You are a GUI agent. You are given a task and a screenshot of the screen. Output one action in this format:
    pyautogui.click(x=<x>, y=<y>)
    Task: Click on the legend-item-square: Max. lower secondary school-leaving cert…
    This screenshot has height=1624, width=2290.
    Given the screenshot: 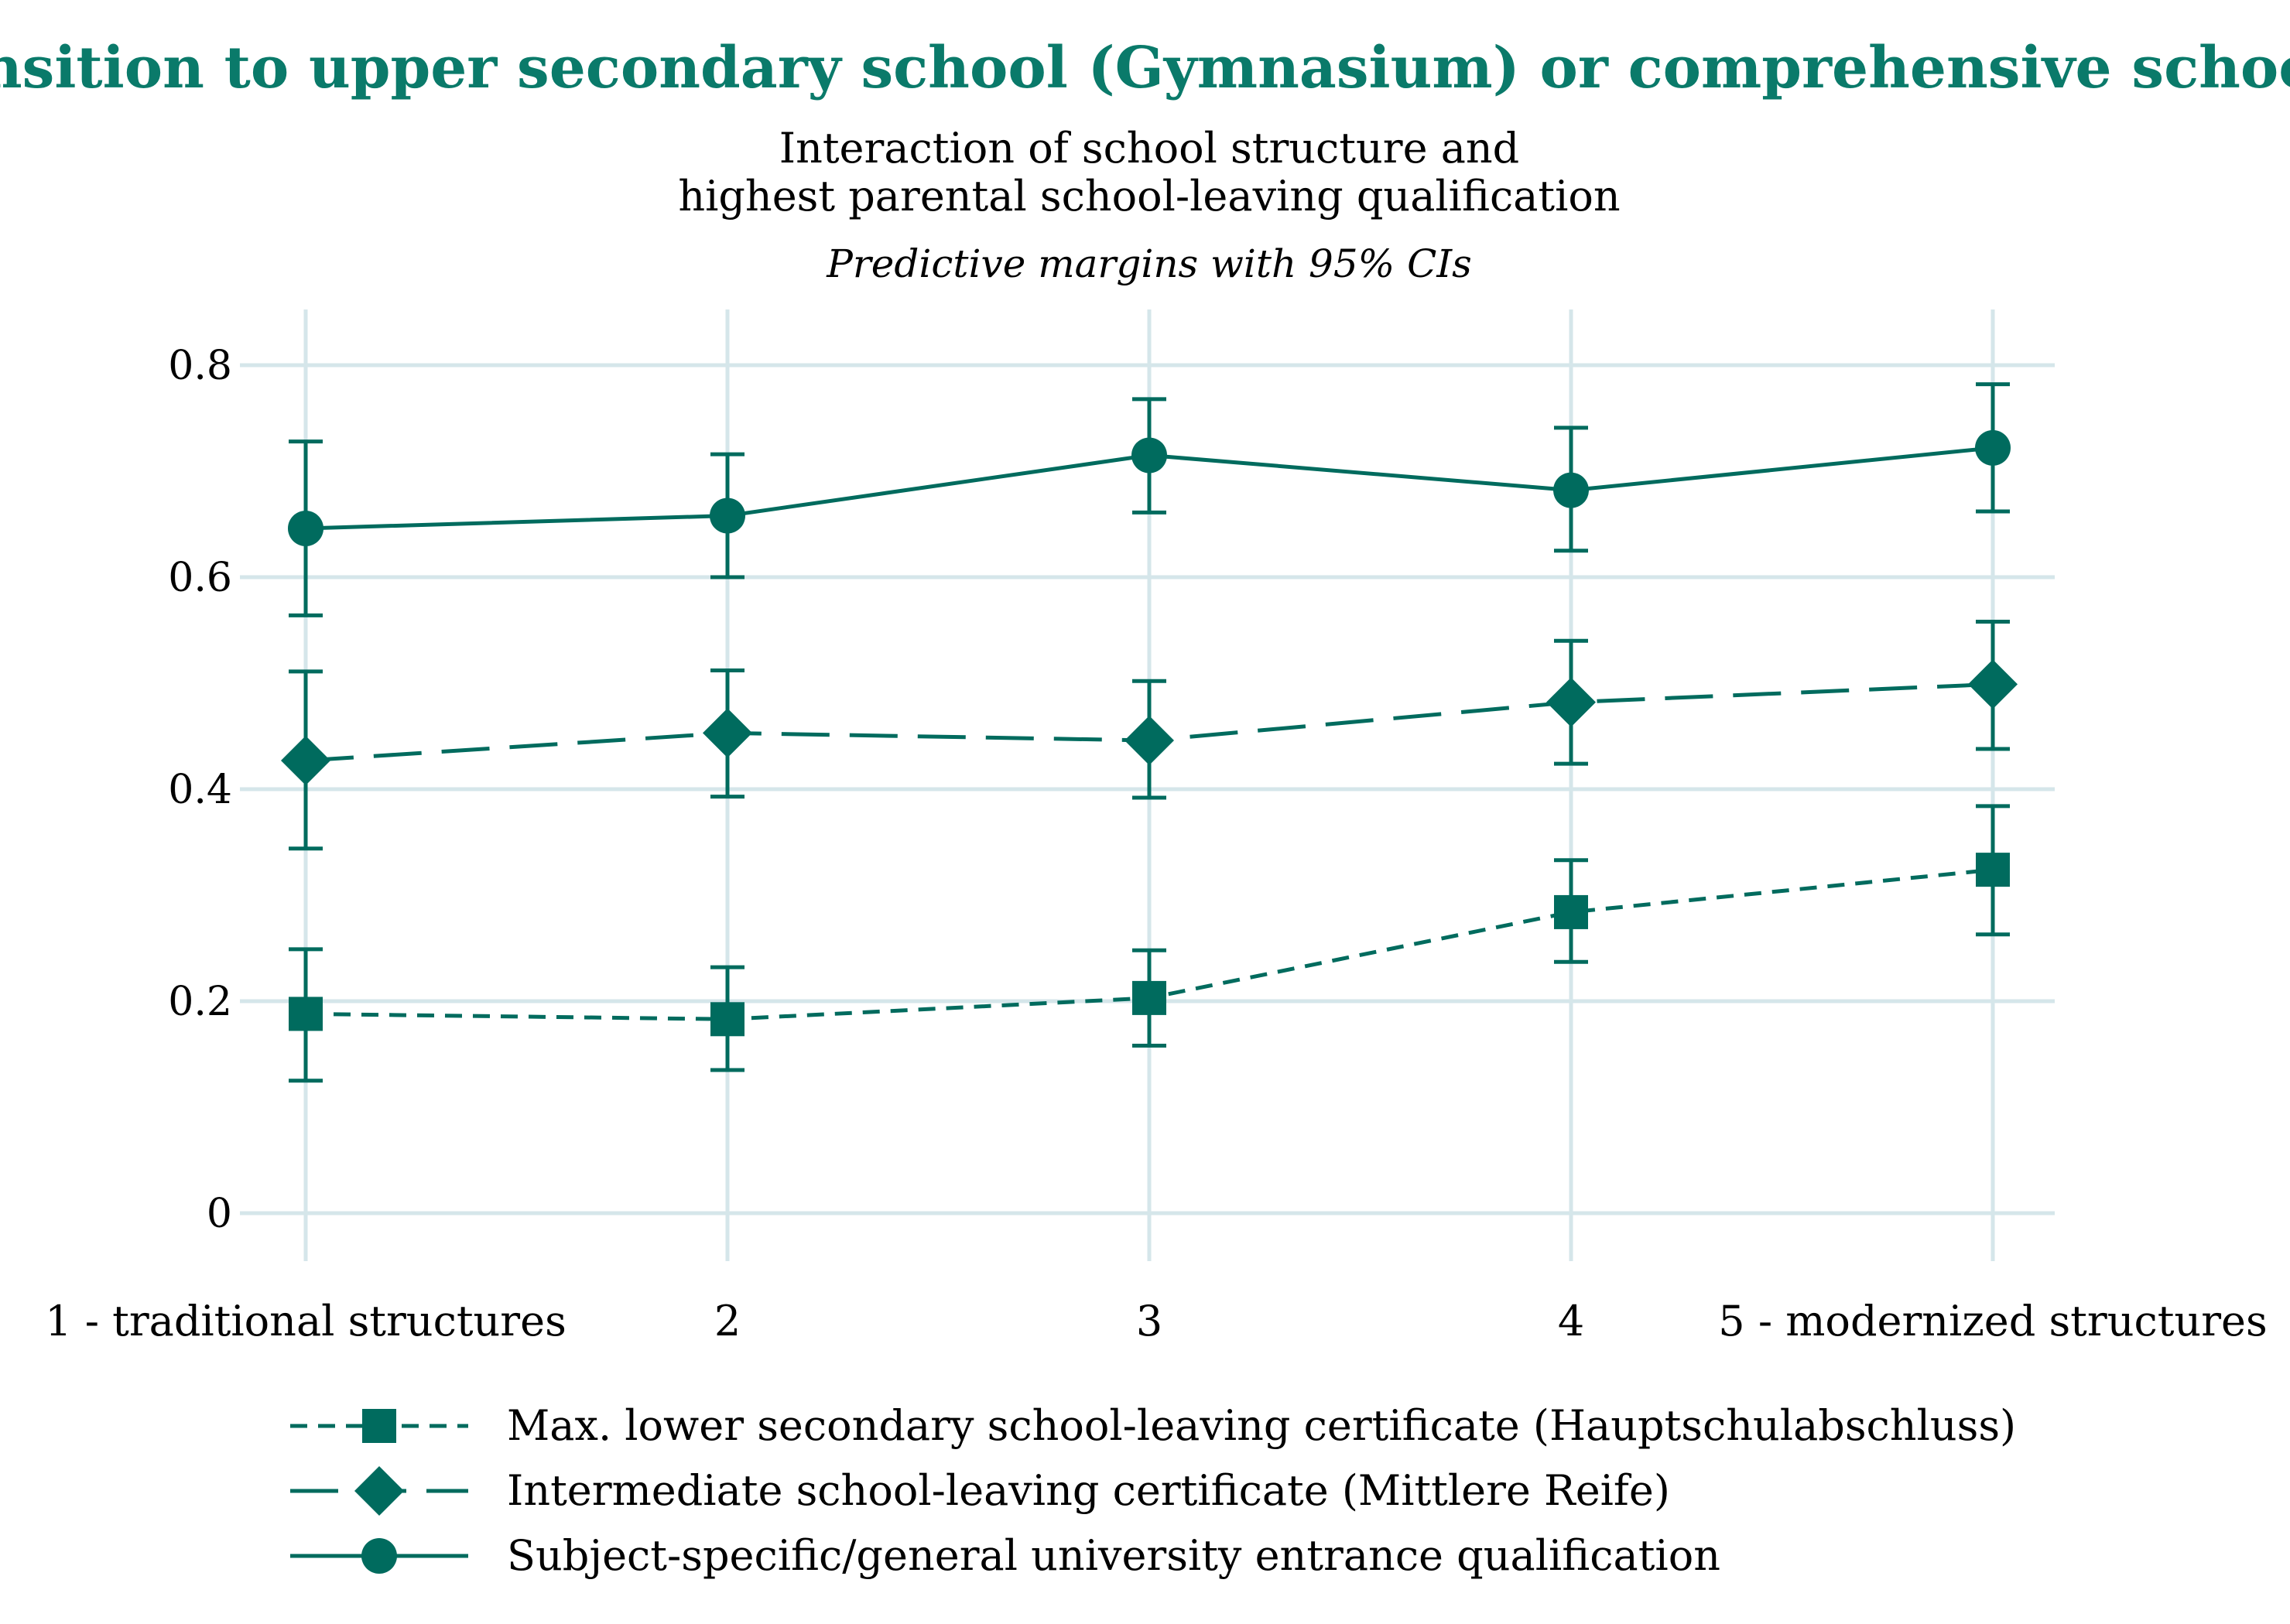 What is the action you would take?
    pyautogui.click(x=1153, y=1425)
    